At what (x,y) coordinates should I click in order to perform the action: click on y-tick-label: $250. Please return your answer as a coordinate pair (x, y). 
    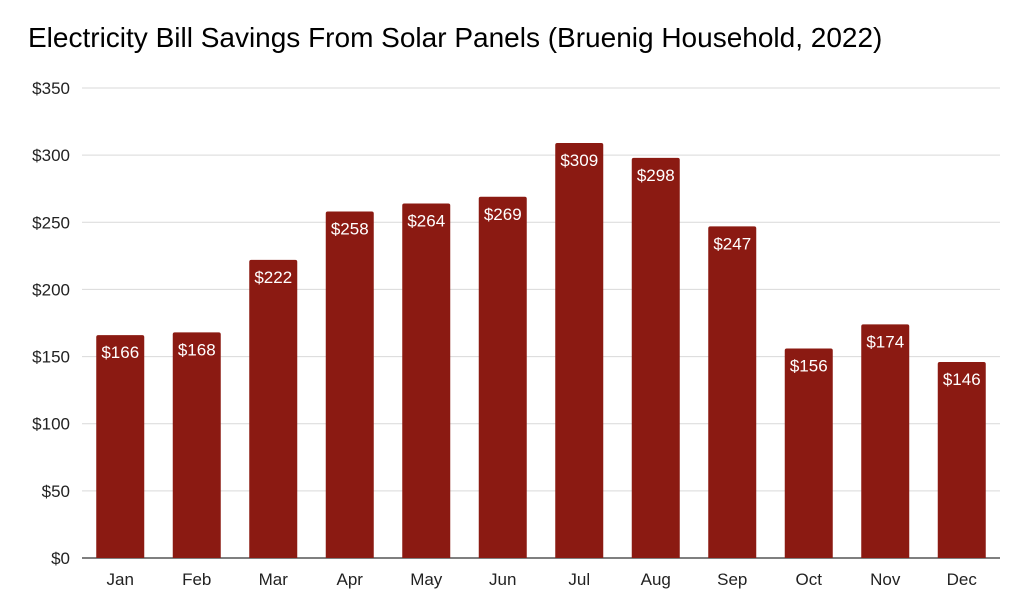
    Looking at the image, I should click on (51, 222).